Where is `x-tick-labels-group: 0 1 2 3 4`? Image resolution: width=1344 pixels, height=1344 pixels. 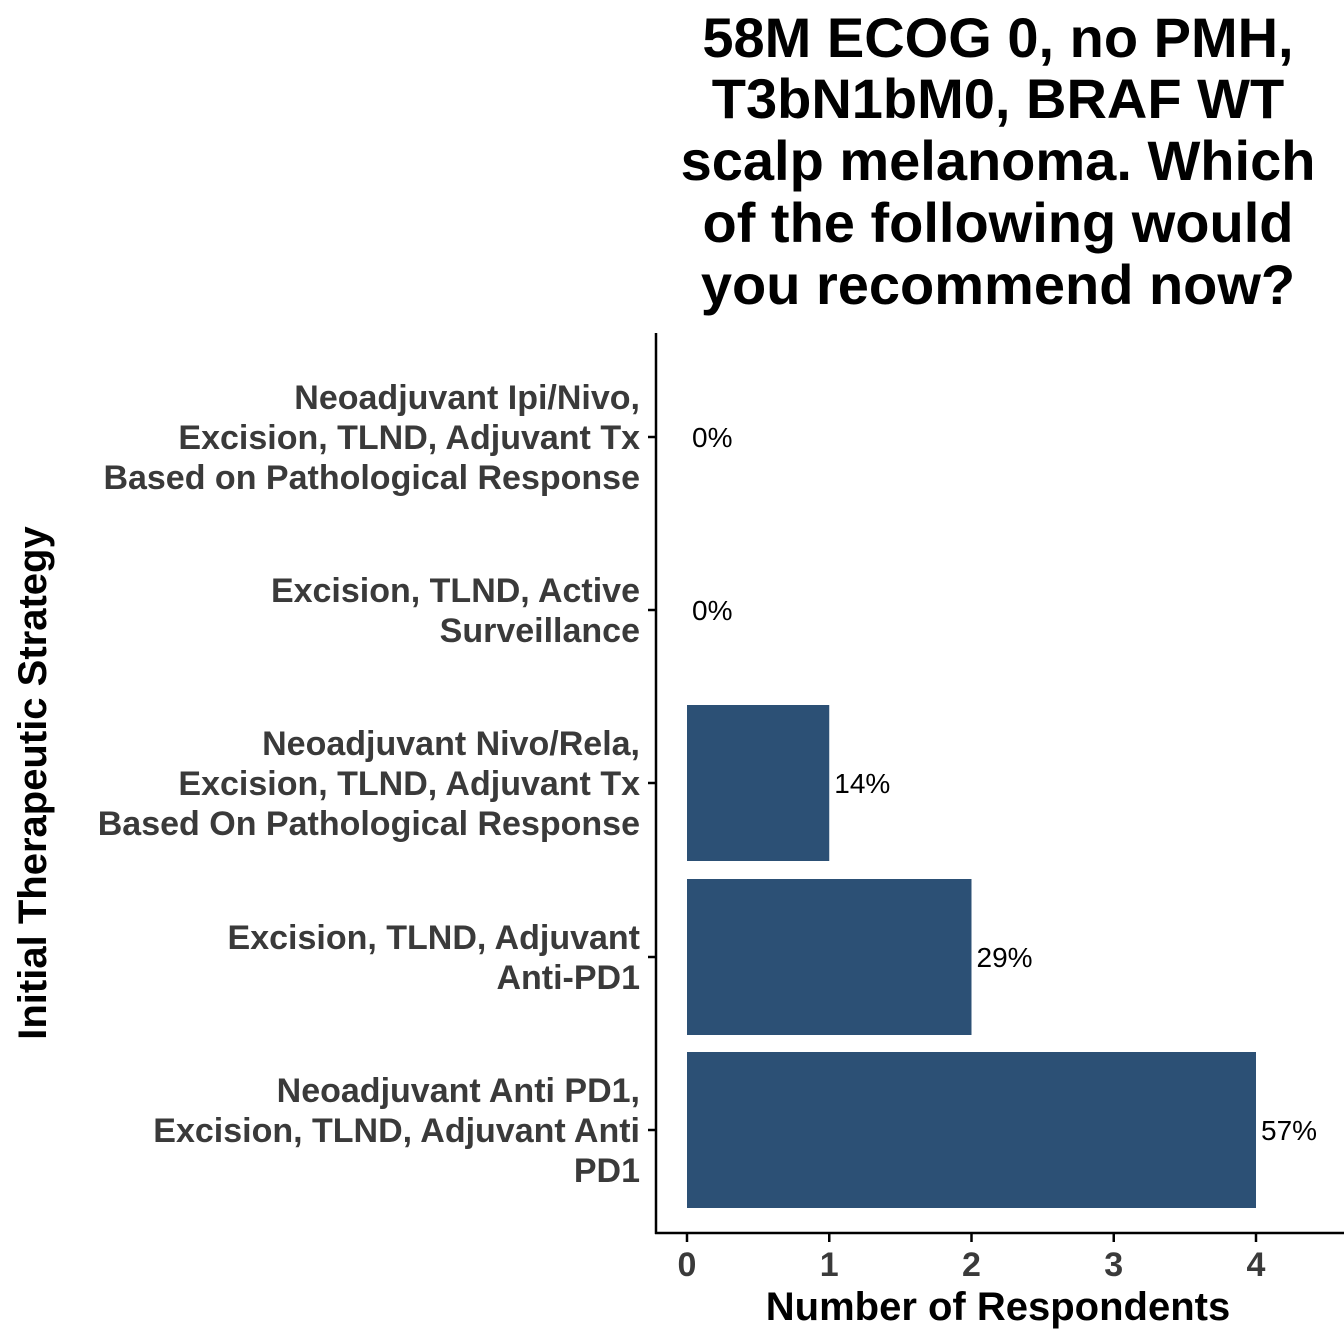 x-tick-labels-group: 0 1 2 3 4 is located at coordinates (972, 1265).